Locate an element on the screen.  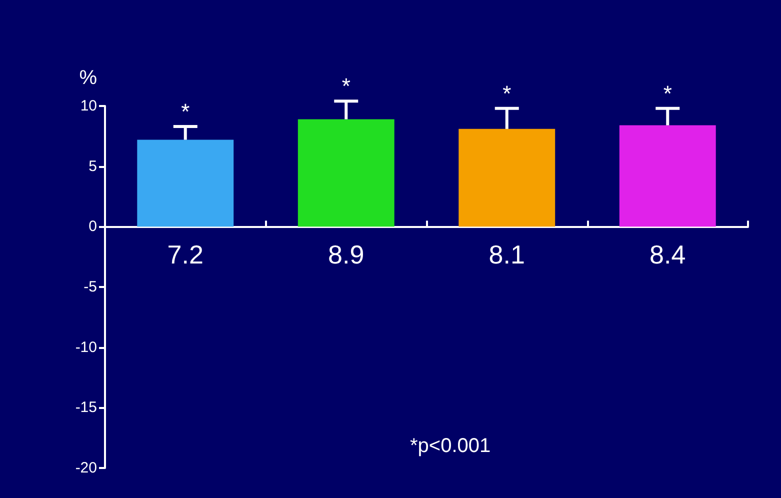
annotation: * is located at coordinates (185, 111).